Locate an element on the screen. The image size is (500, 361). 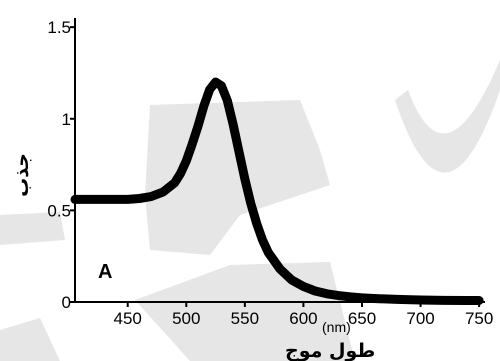
x-tick-label: 750 is located at coordinates (479, 318).